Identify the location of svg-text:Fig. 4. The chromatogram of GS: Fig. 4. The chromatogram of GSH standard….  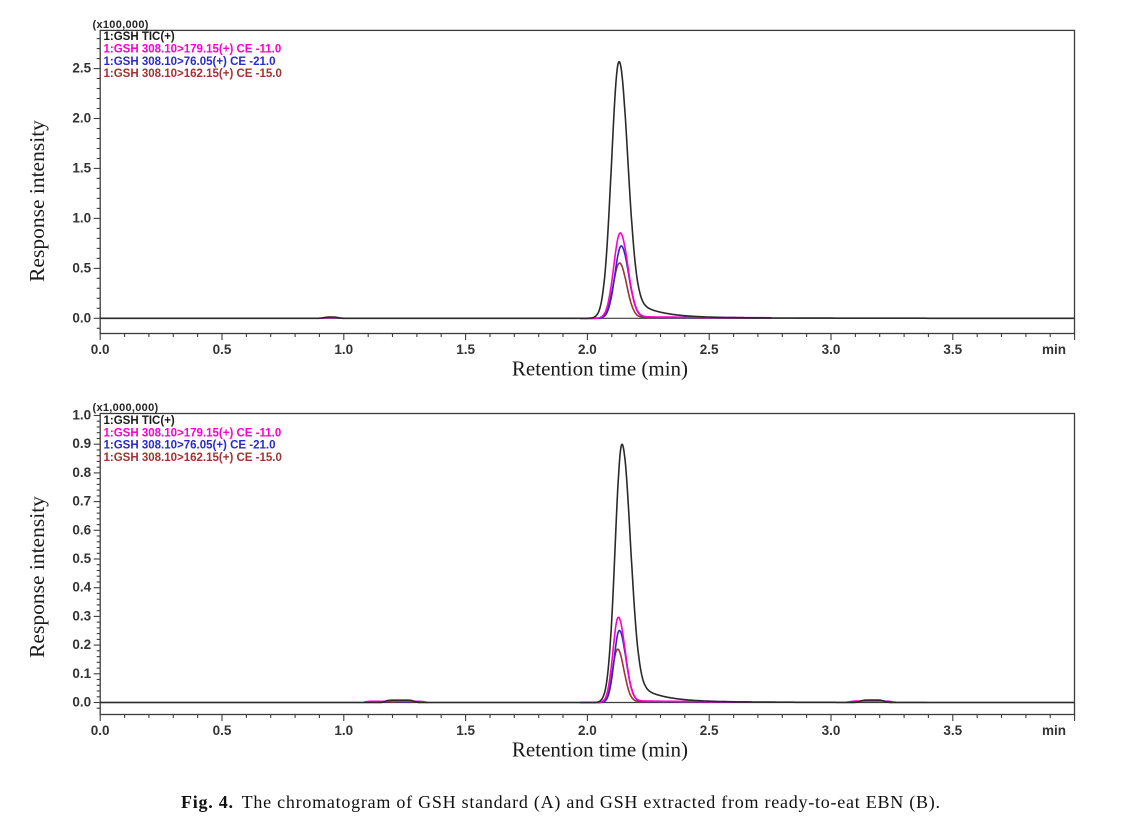
(561, 802).